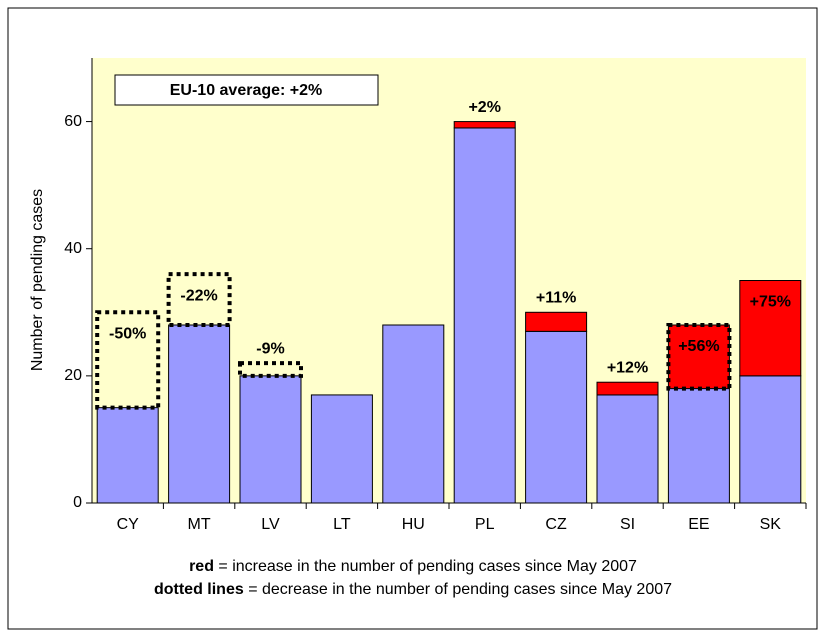 The height and width of the screenshot is (630, 818). I want to click on y-axis-label: Number of pending cases, so click(37, 280).